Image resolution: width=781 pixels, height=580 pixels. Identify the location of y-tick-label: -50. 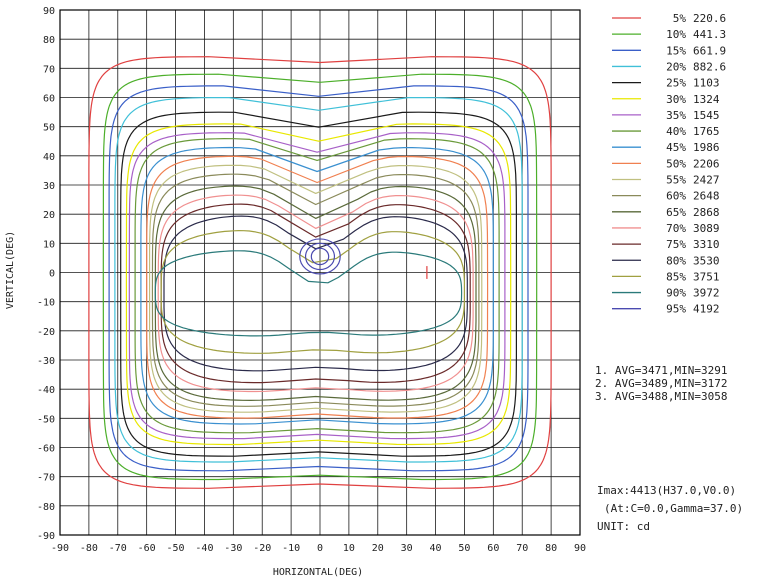
(46, 419).